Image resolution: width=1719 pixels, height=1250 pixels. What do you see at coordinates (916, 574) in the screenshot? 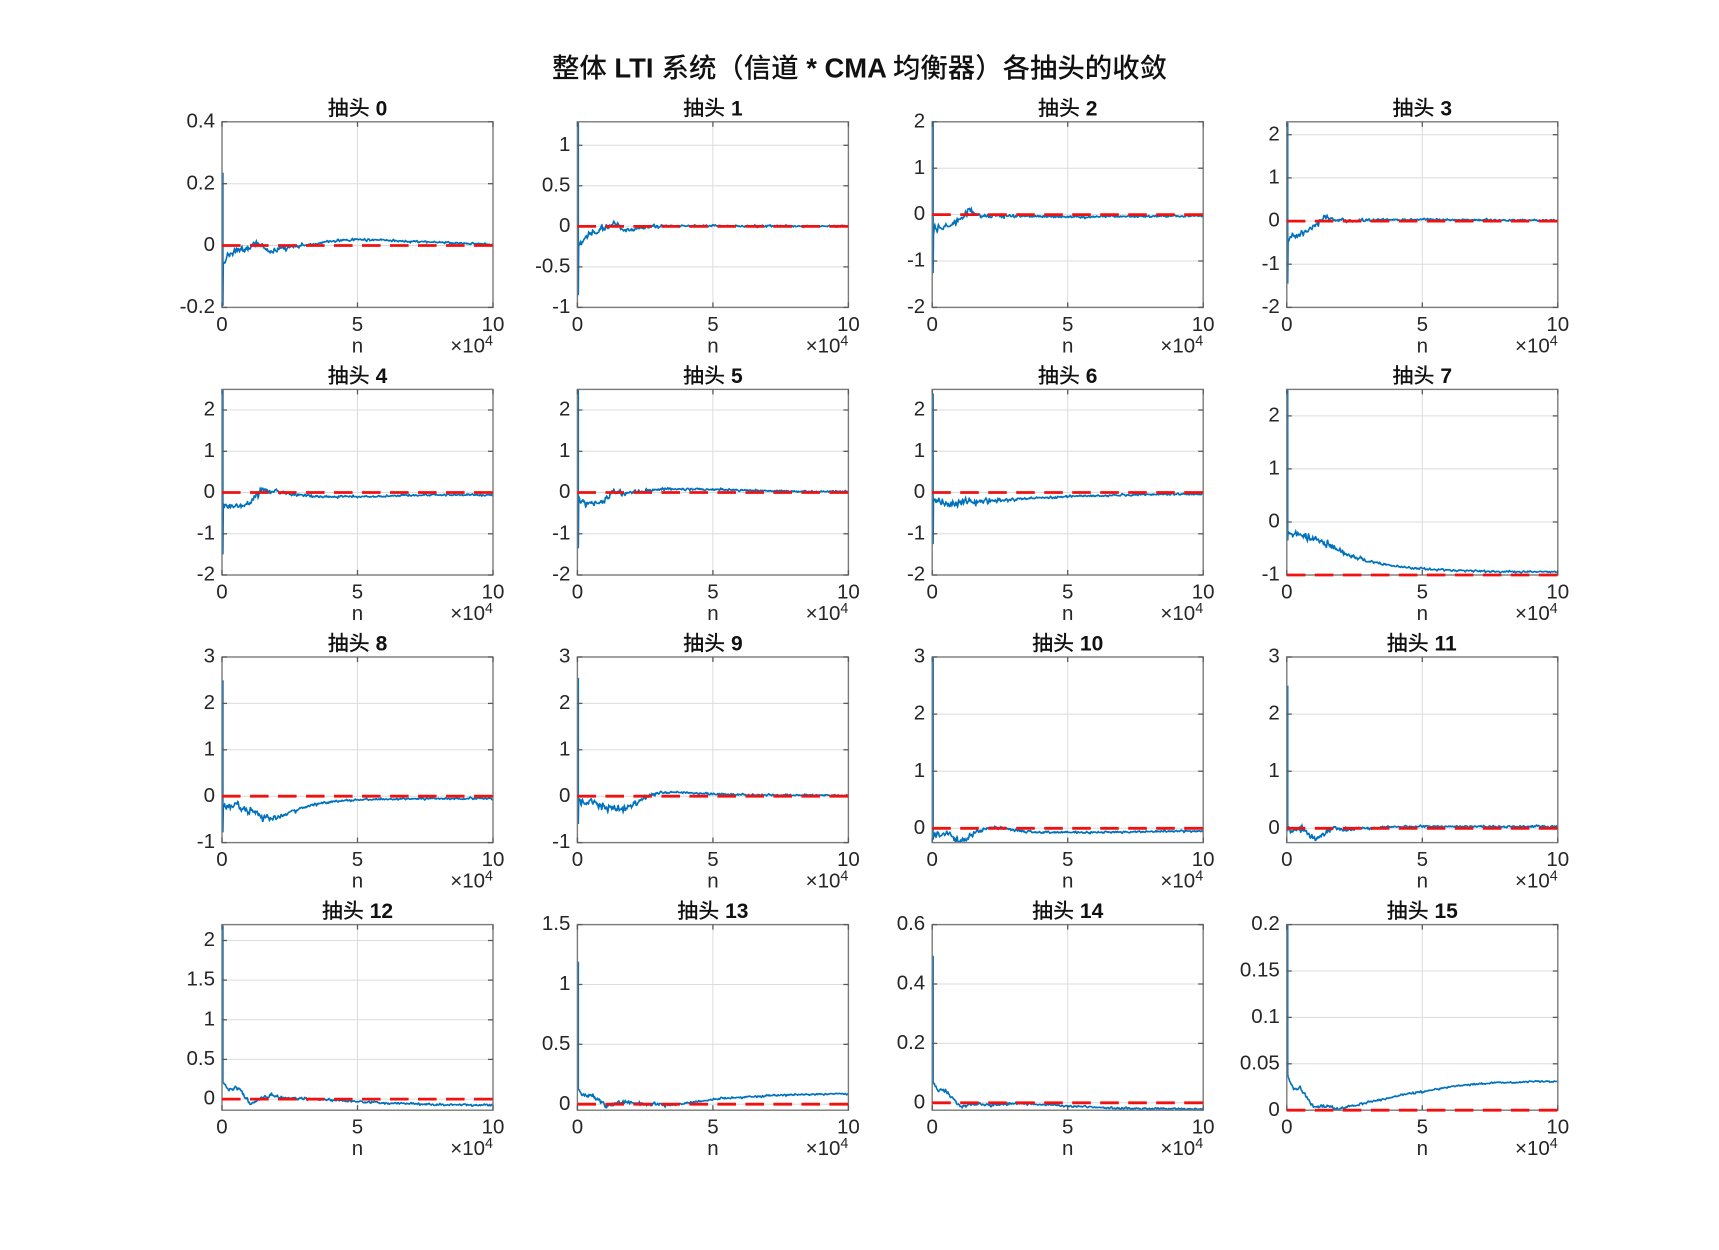
I see `svg-text: -2` at bounding box center [916, 574].